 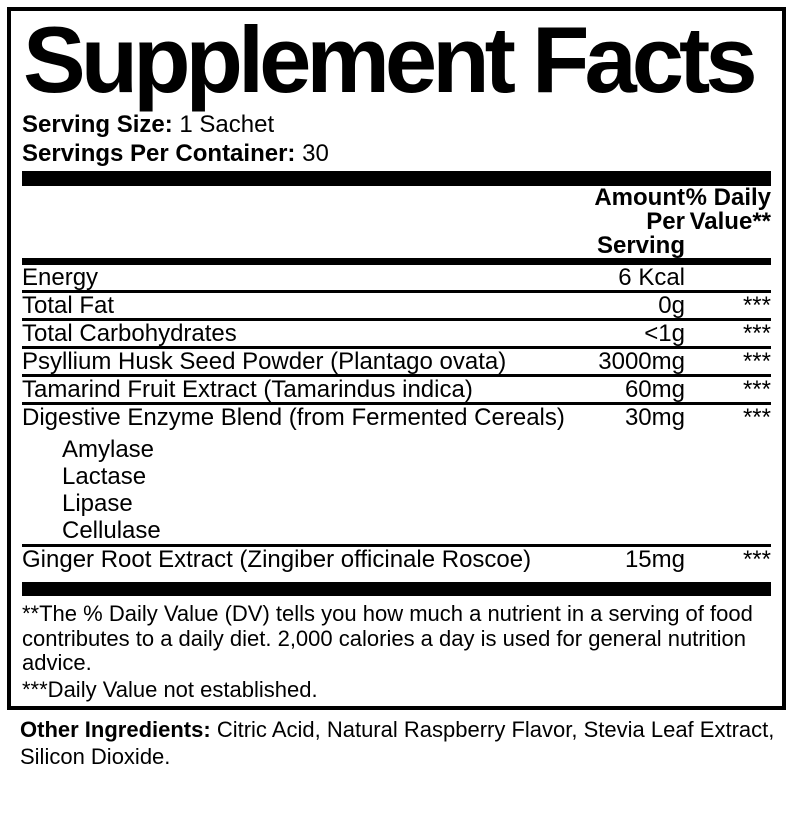 What do you see at coordinates (629, 277) in the screenshot?
I see `nutrient-amount: 6 Kcal` at bounding box center [629, 277].